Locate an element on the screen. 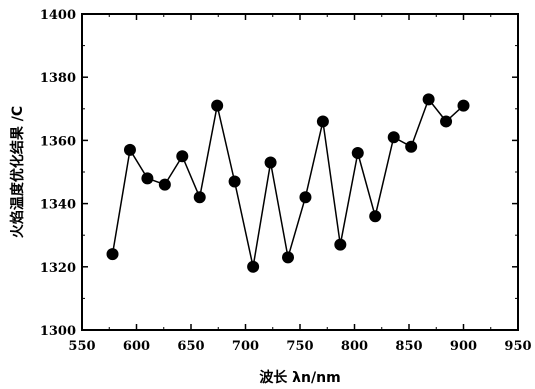 The width and height of the screenshot is (535, 389). y-axis-title: 火焰温度优化结果 /C is located at coordinates (17, 172).